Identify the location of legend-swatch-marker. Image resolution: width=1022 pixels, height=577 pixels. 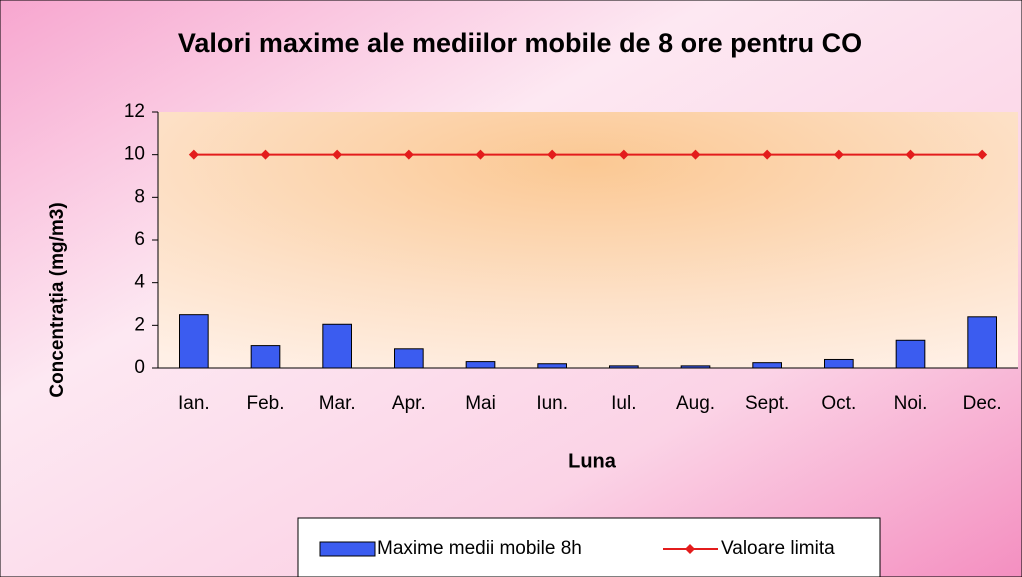
(690, 549).